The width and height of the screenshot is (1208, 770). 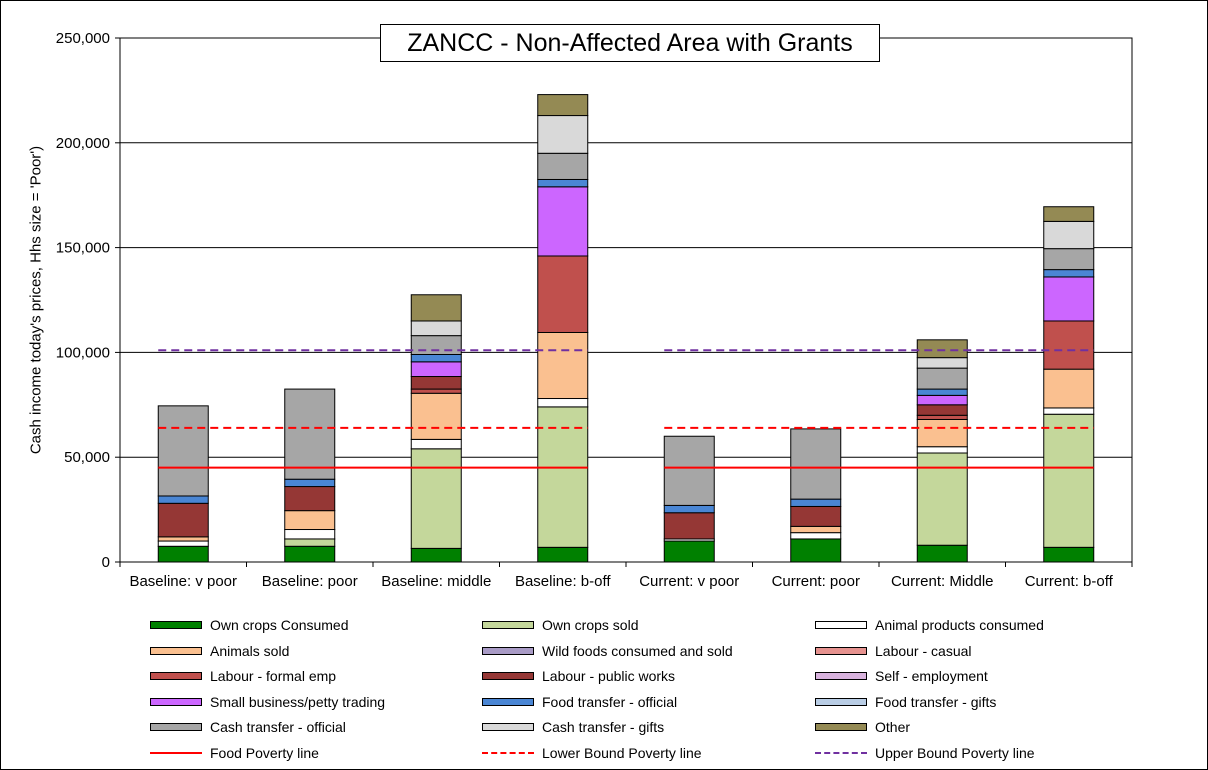 I want to click on legend-label: Own crops sold, so click(x=590, y=625).